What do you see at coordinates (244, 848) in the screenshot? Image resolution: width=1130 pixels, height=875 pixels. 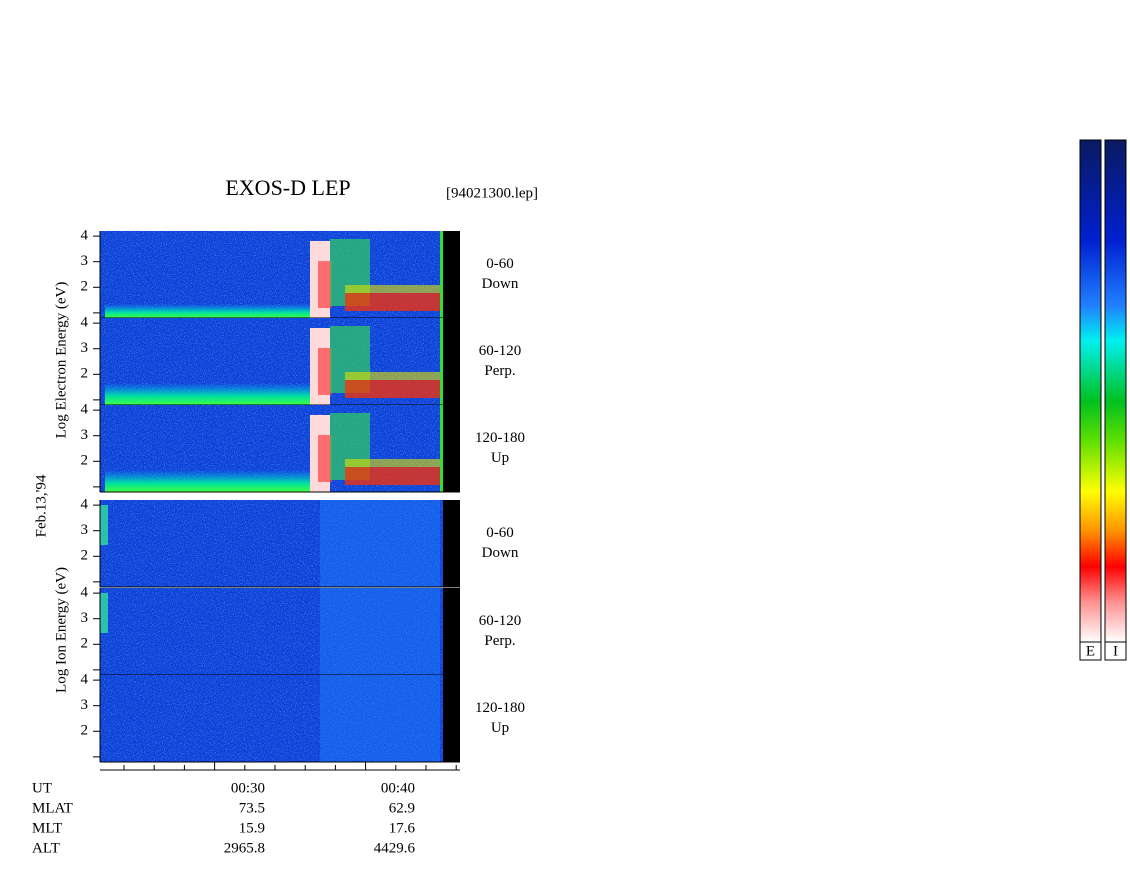 I see `row-value: 2965.8` at bounding box center [244, 848].